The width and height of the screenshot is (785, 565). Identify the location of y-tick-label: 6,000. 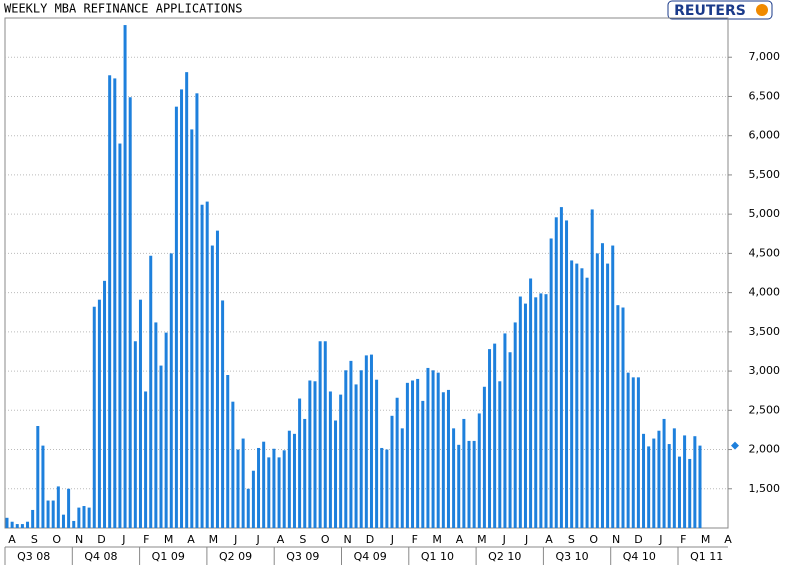
(765, 135).